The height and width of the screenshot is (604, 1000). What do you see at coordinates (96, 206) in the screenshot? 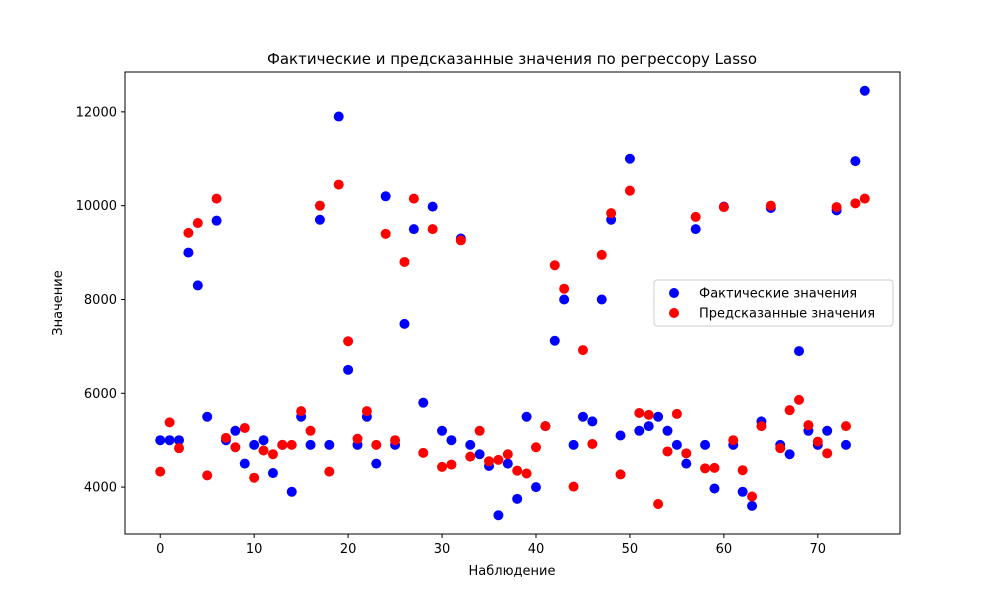
I see `y-tick-label: 10000` at bounding box center [96, 206].